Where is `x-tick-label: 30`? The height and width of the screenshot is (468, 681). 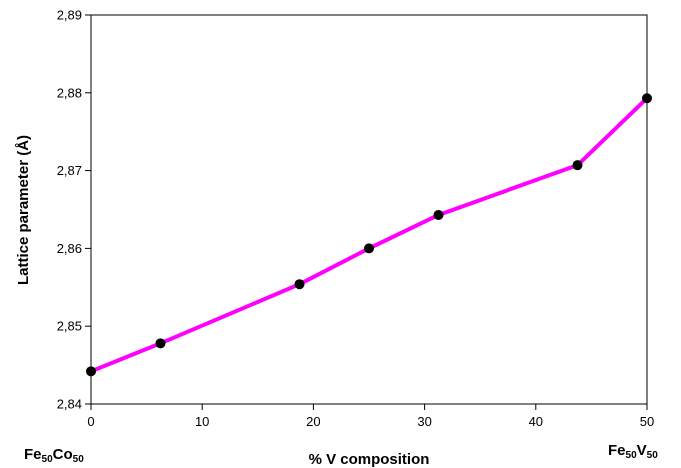 x-tick-label: 30 is located at coordinates (424, 421).